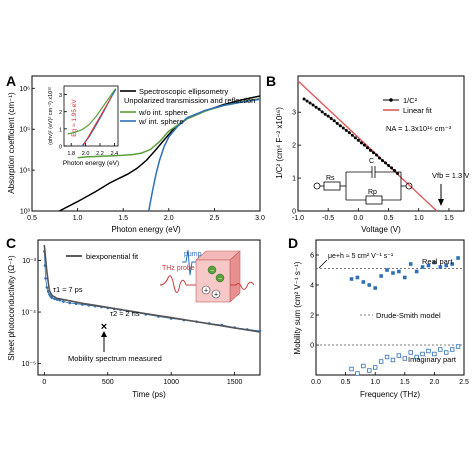  Describe the element at coordinates (242, 285) in the screenshot. I see `thz-pulse-out` at that location.